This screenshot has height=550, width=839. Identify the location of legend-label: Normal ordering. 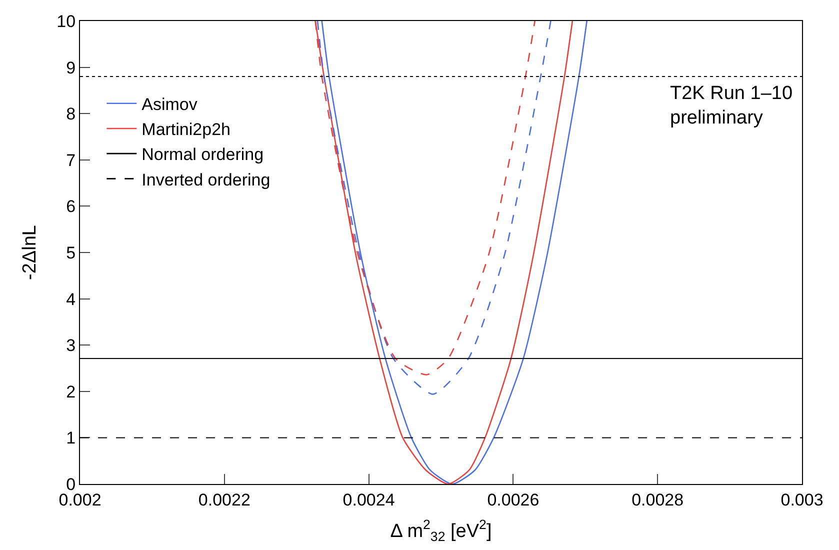
(203, 154).